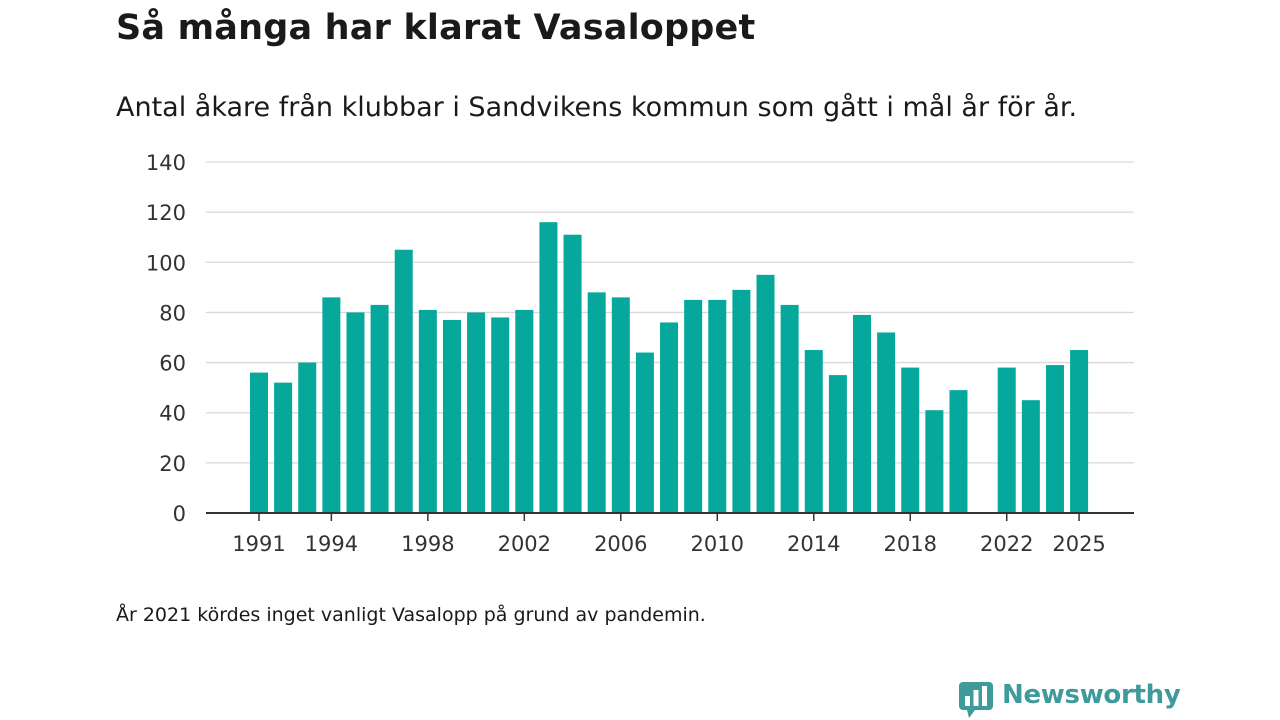 The width and height of the screenshot is (1280, 720). What do you see at coordinates (179, 514) in the screenshot?
I see `y-tick-label-0: 0` at bounding box center [179, 514].